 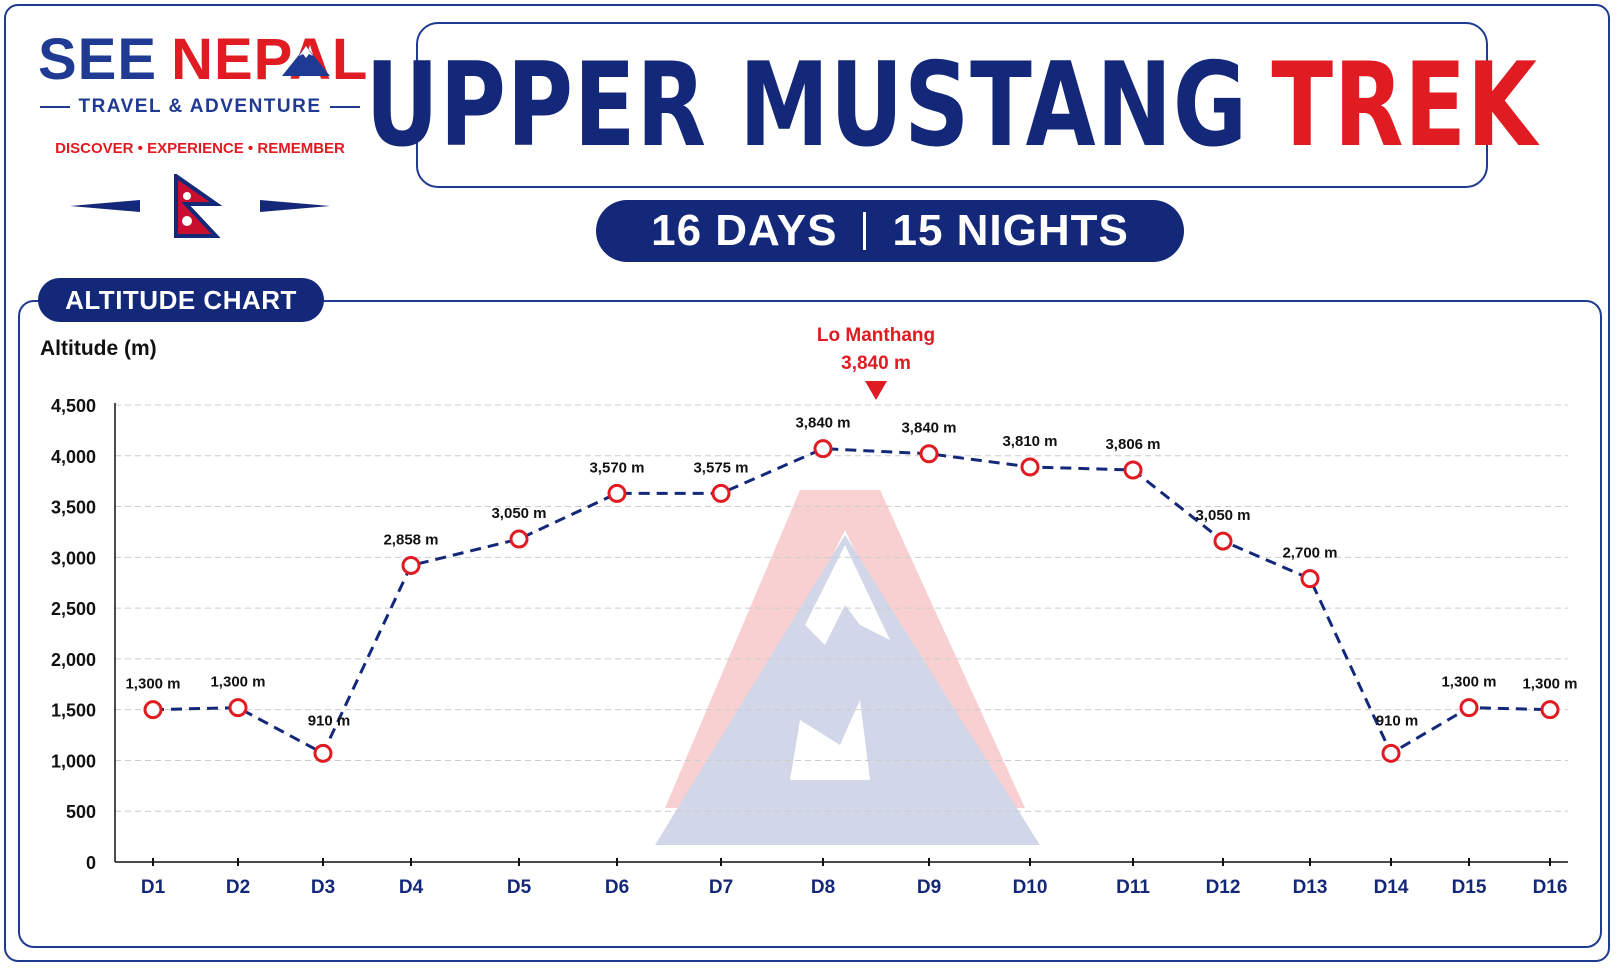 I want to click on x-tick-label: D4, so click(x=411, y=887).